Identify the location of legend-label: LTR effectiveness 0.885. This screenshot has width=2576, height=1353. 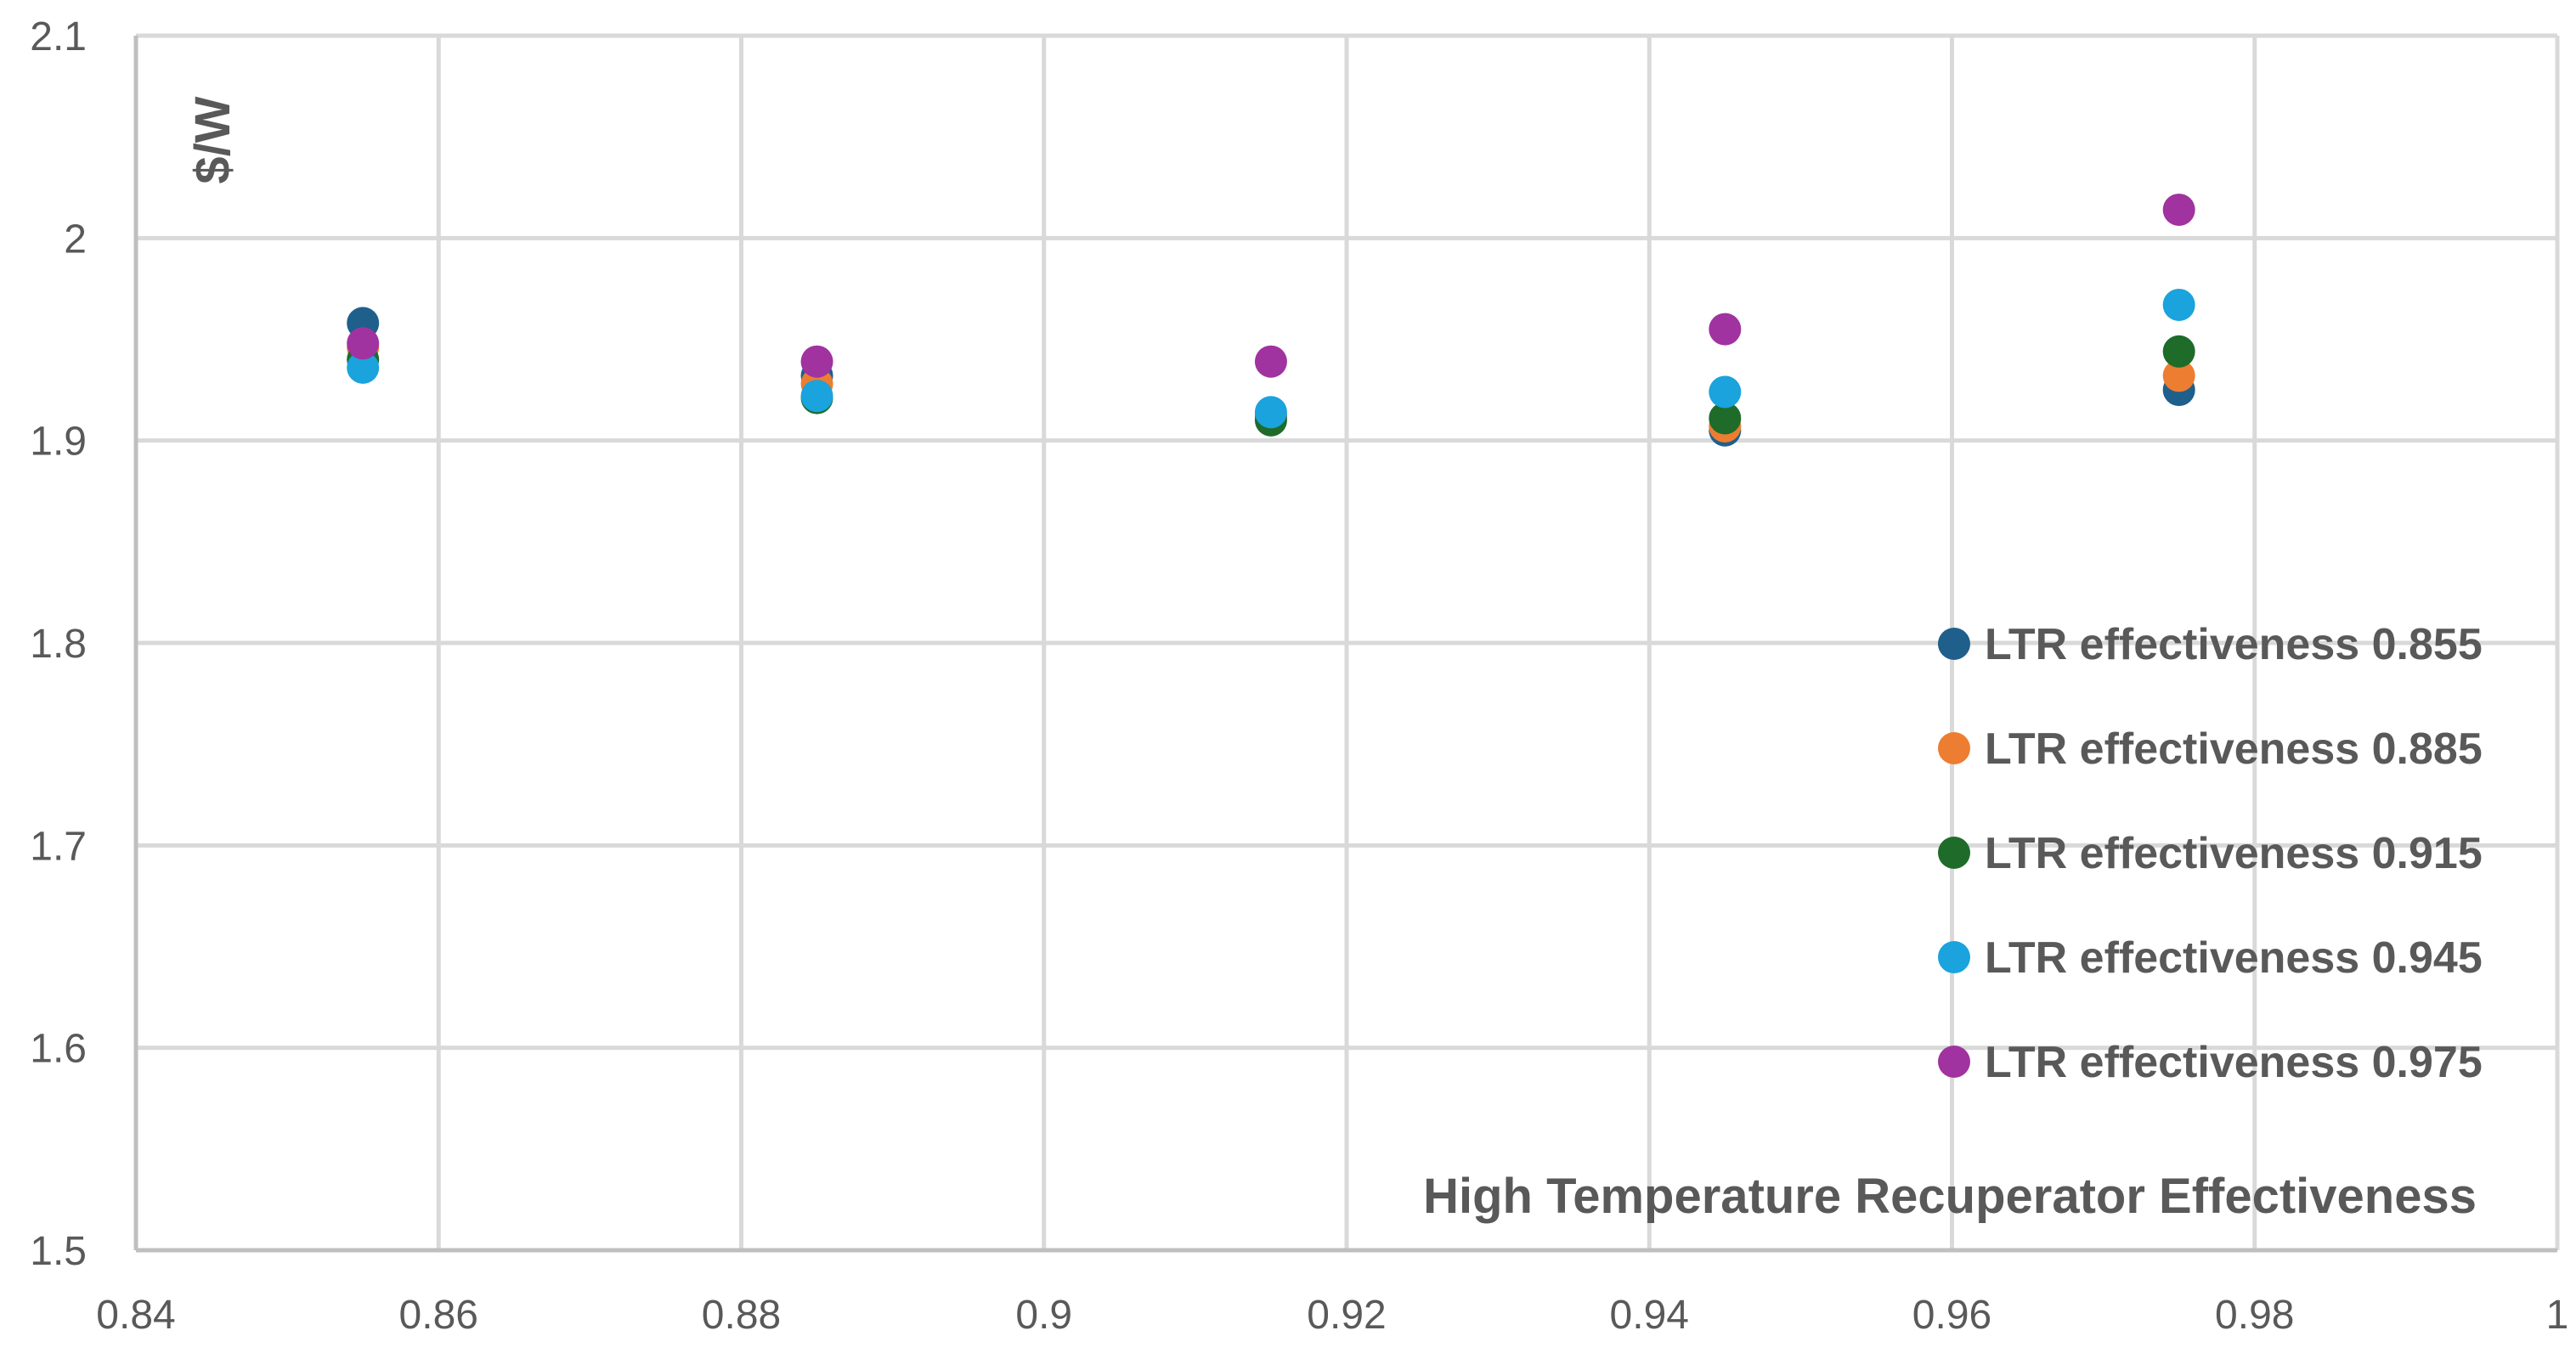
(2234, 749).